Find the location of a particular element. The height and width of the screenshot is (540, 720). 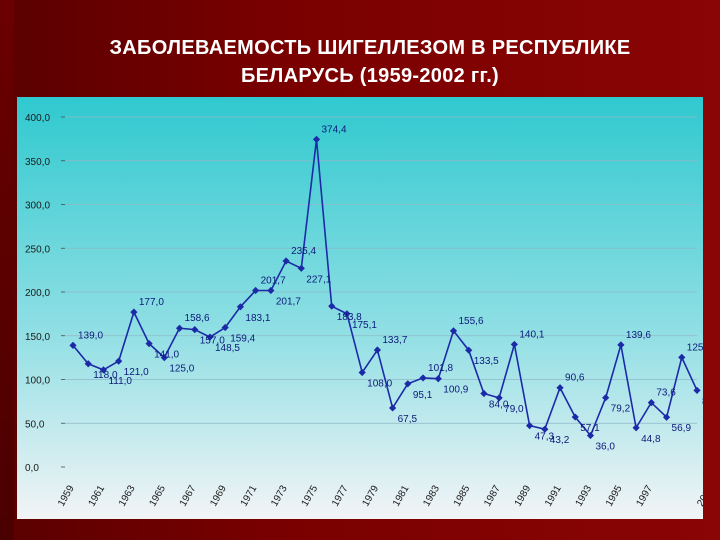

y-tick-label: 300,0 is located at coordinates (37, 206).